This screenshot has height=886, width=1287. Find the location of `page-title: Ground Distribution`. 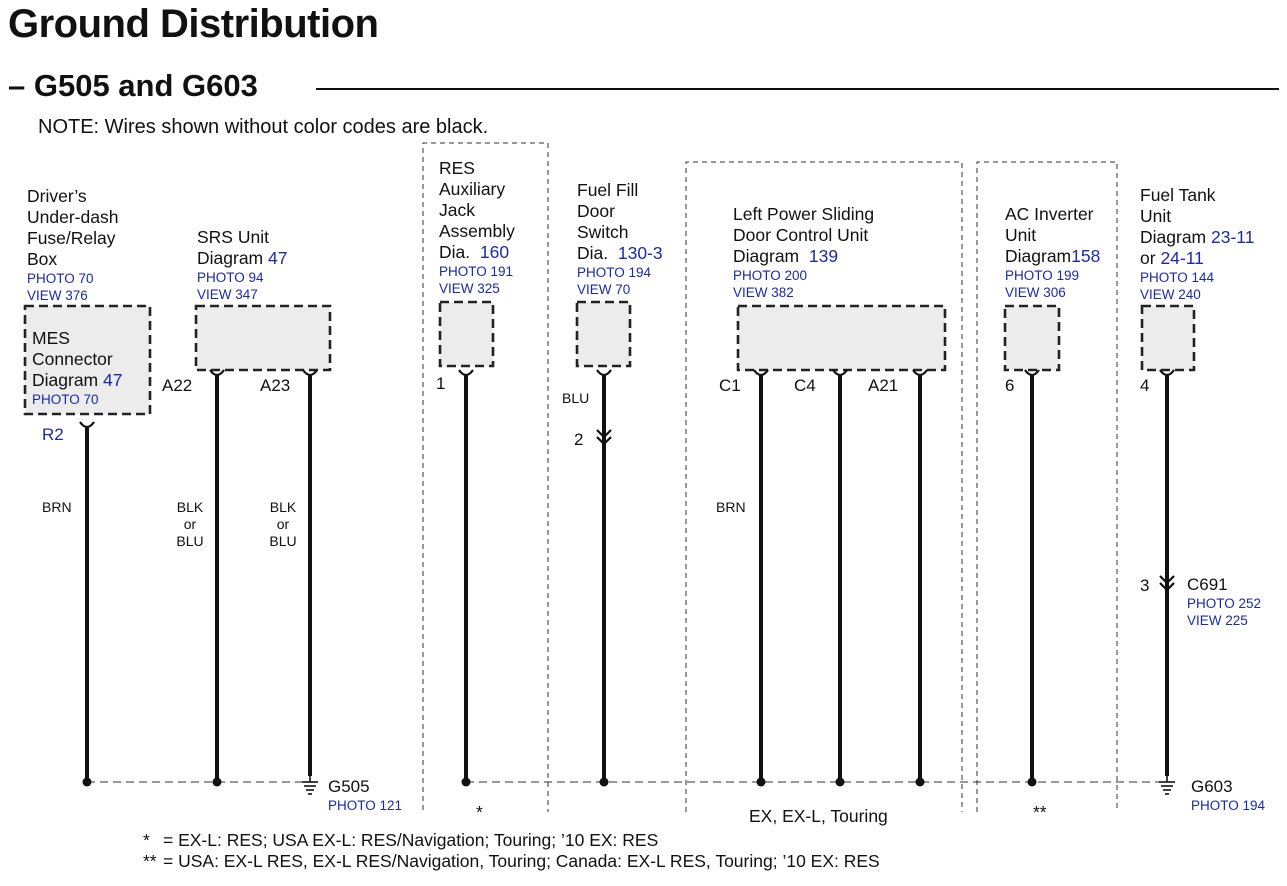

page-title: Ground Distribution is located at coordinates (193, 24).